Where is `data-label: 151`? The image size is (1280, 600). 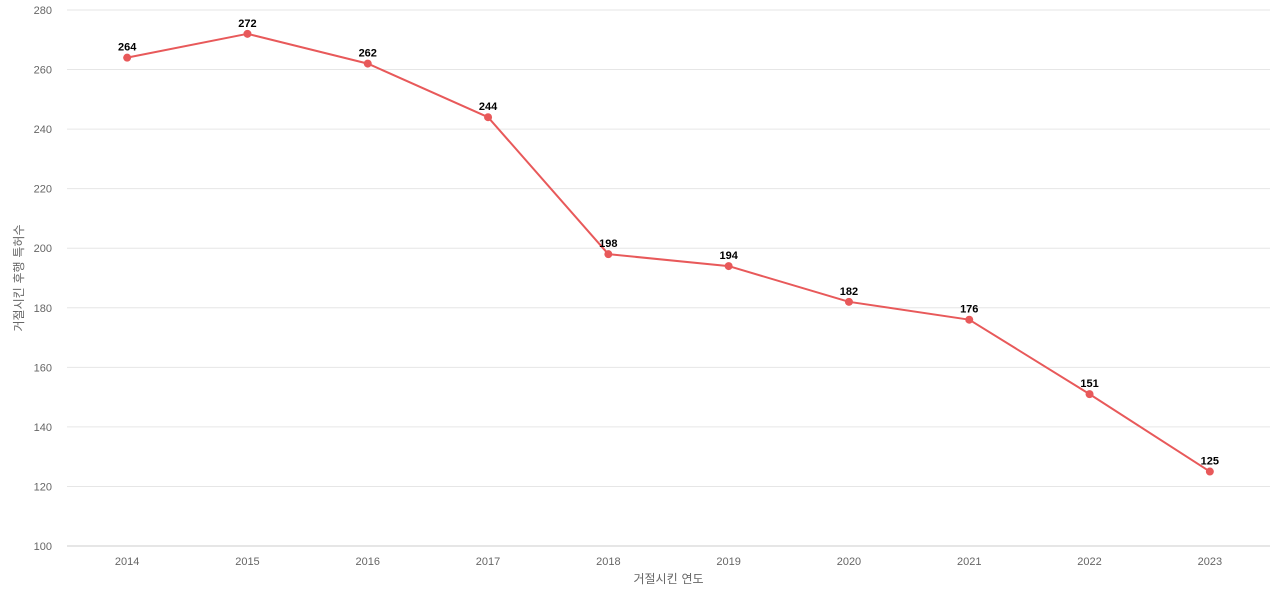 data-label: 151 is located at coordinates (1089, 384).